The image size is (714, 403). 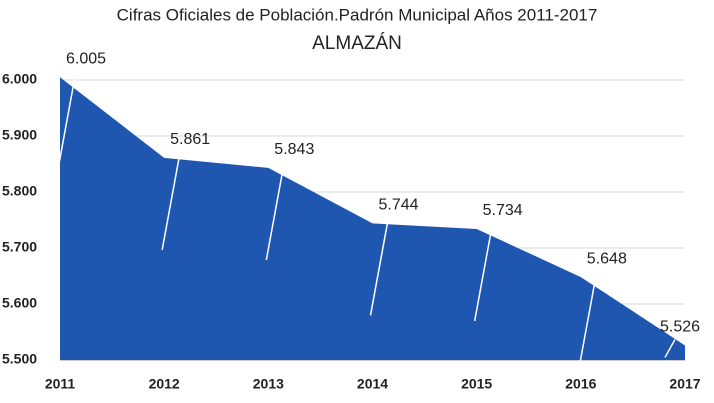 I want to click on data-label: 5.843, so click(x=294, y=149).